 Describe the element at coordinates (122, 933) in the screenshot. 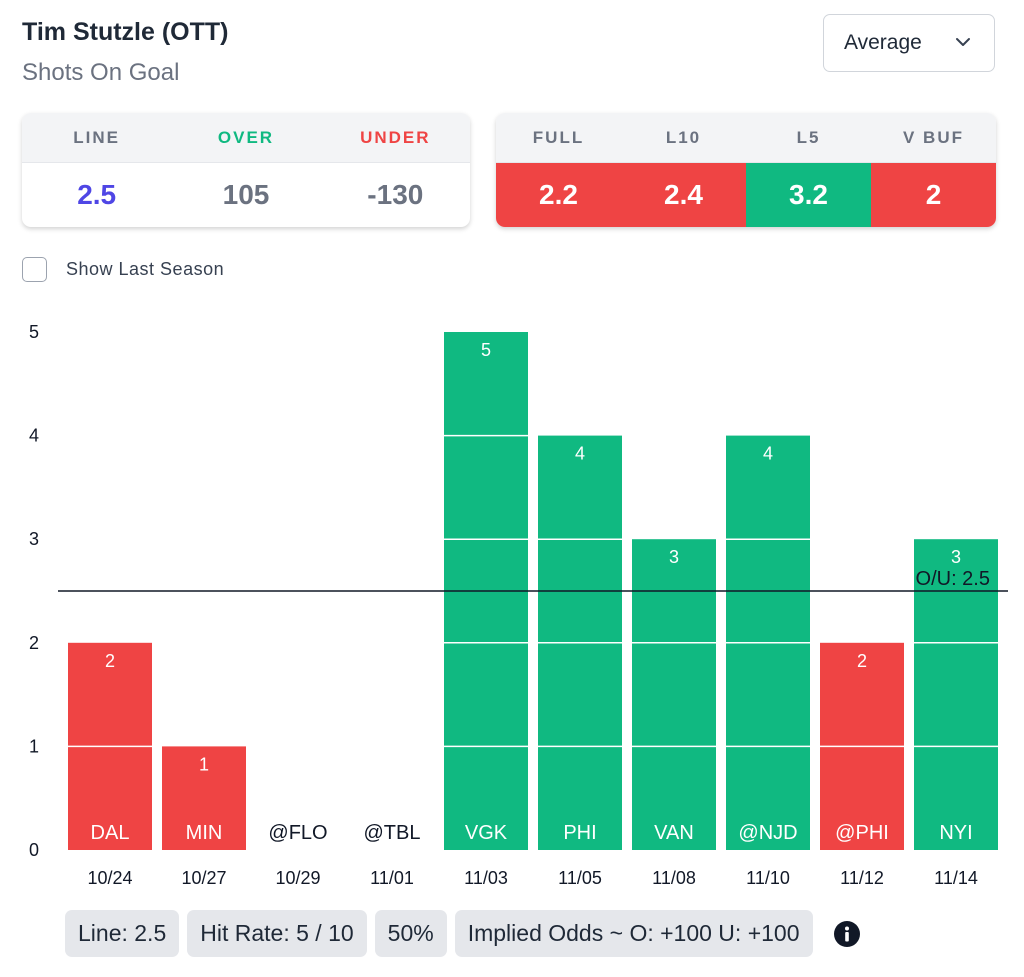

I see `line-pill: Line: 2.5` at that location.